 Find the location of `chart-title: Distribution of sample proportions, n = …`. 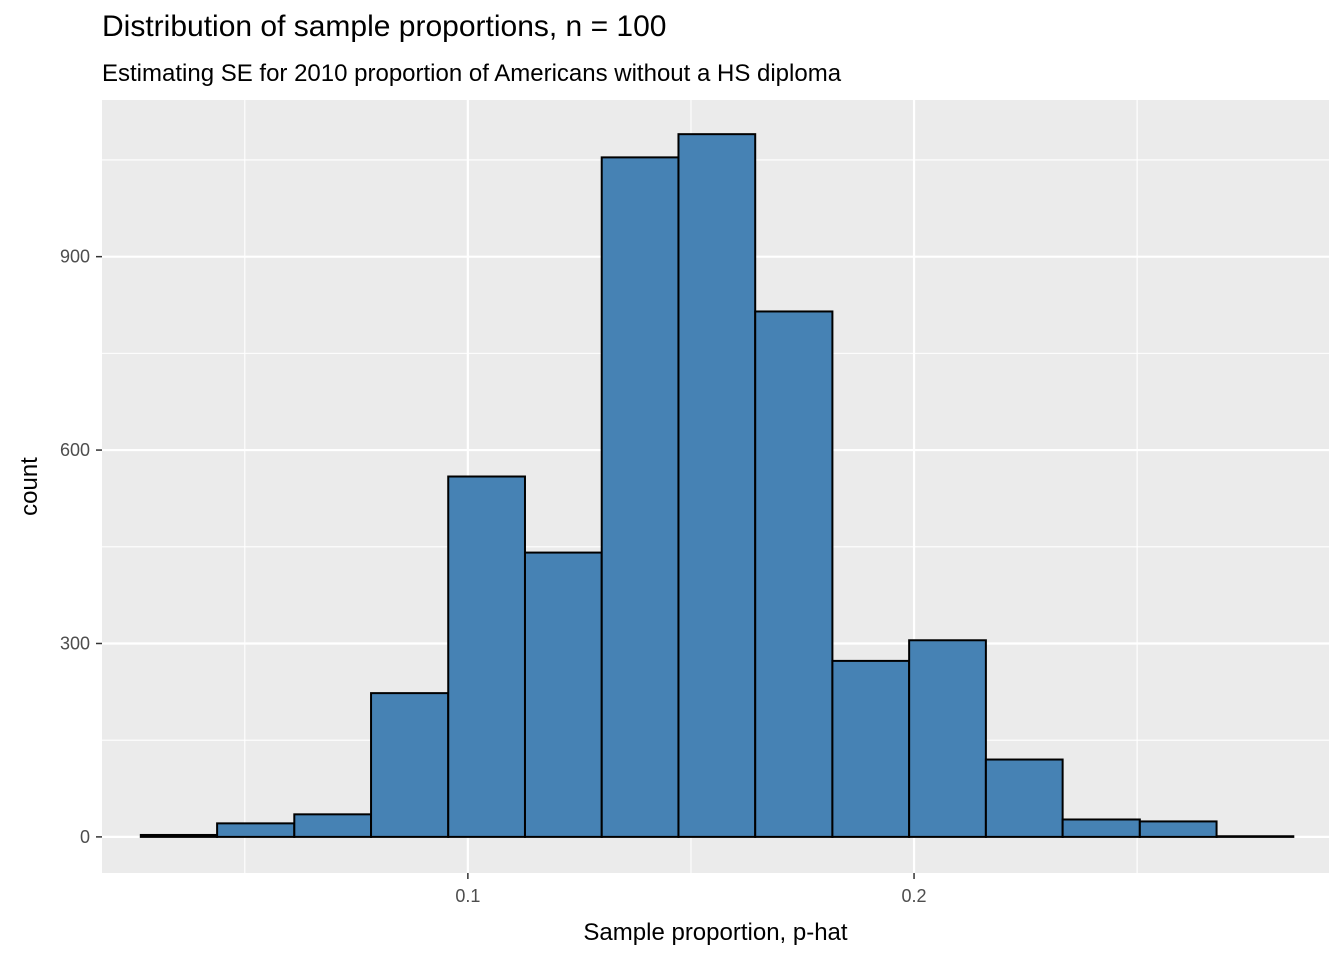

chart-title: Distribution of sample proportions, n = … is located at coordinates (384, 26).